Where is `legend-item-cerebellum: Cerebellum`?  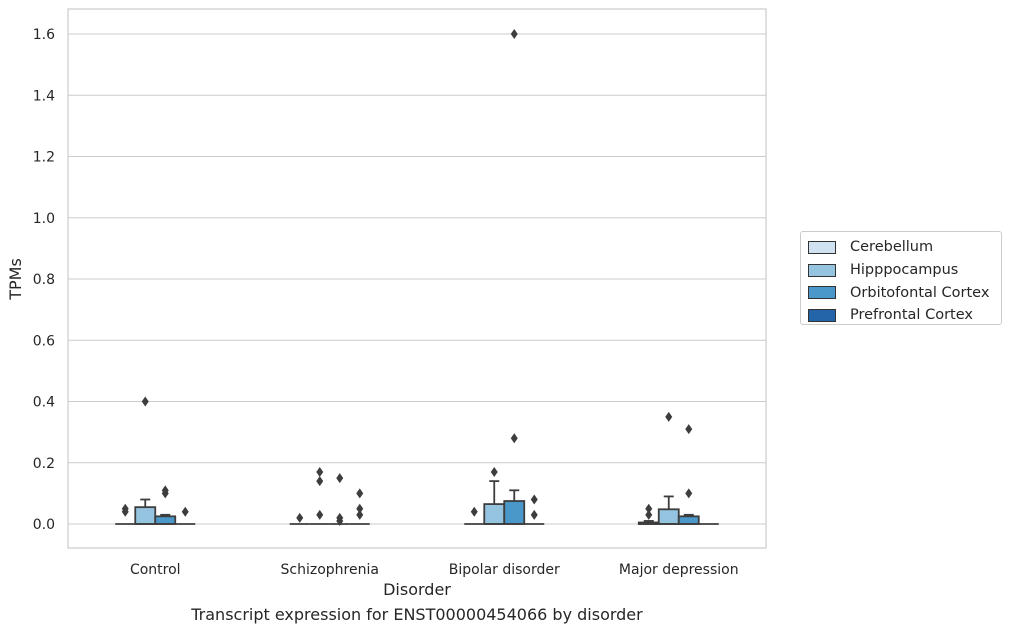 legend-item-cerebellum: Cerebellum is located at coordinates (904, 247).